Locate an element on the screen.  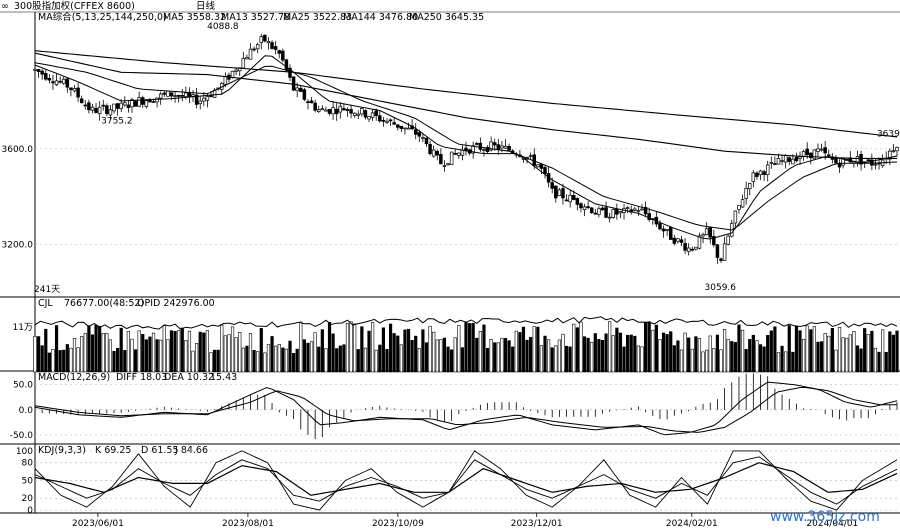
ma250-legend: MA250 3645.35 is located at coordinates (446, 17).